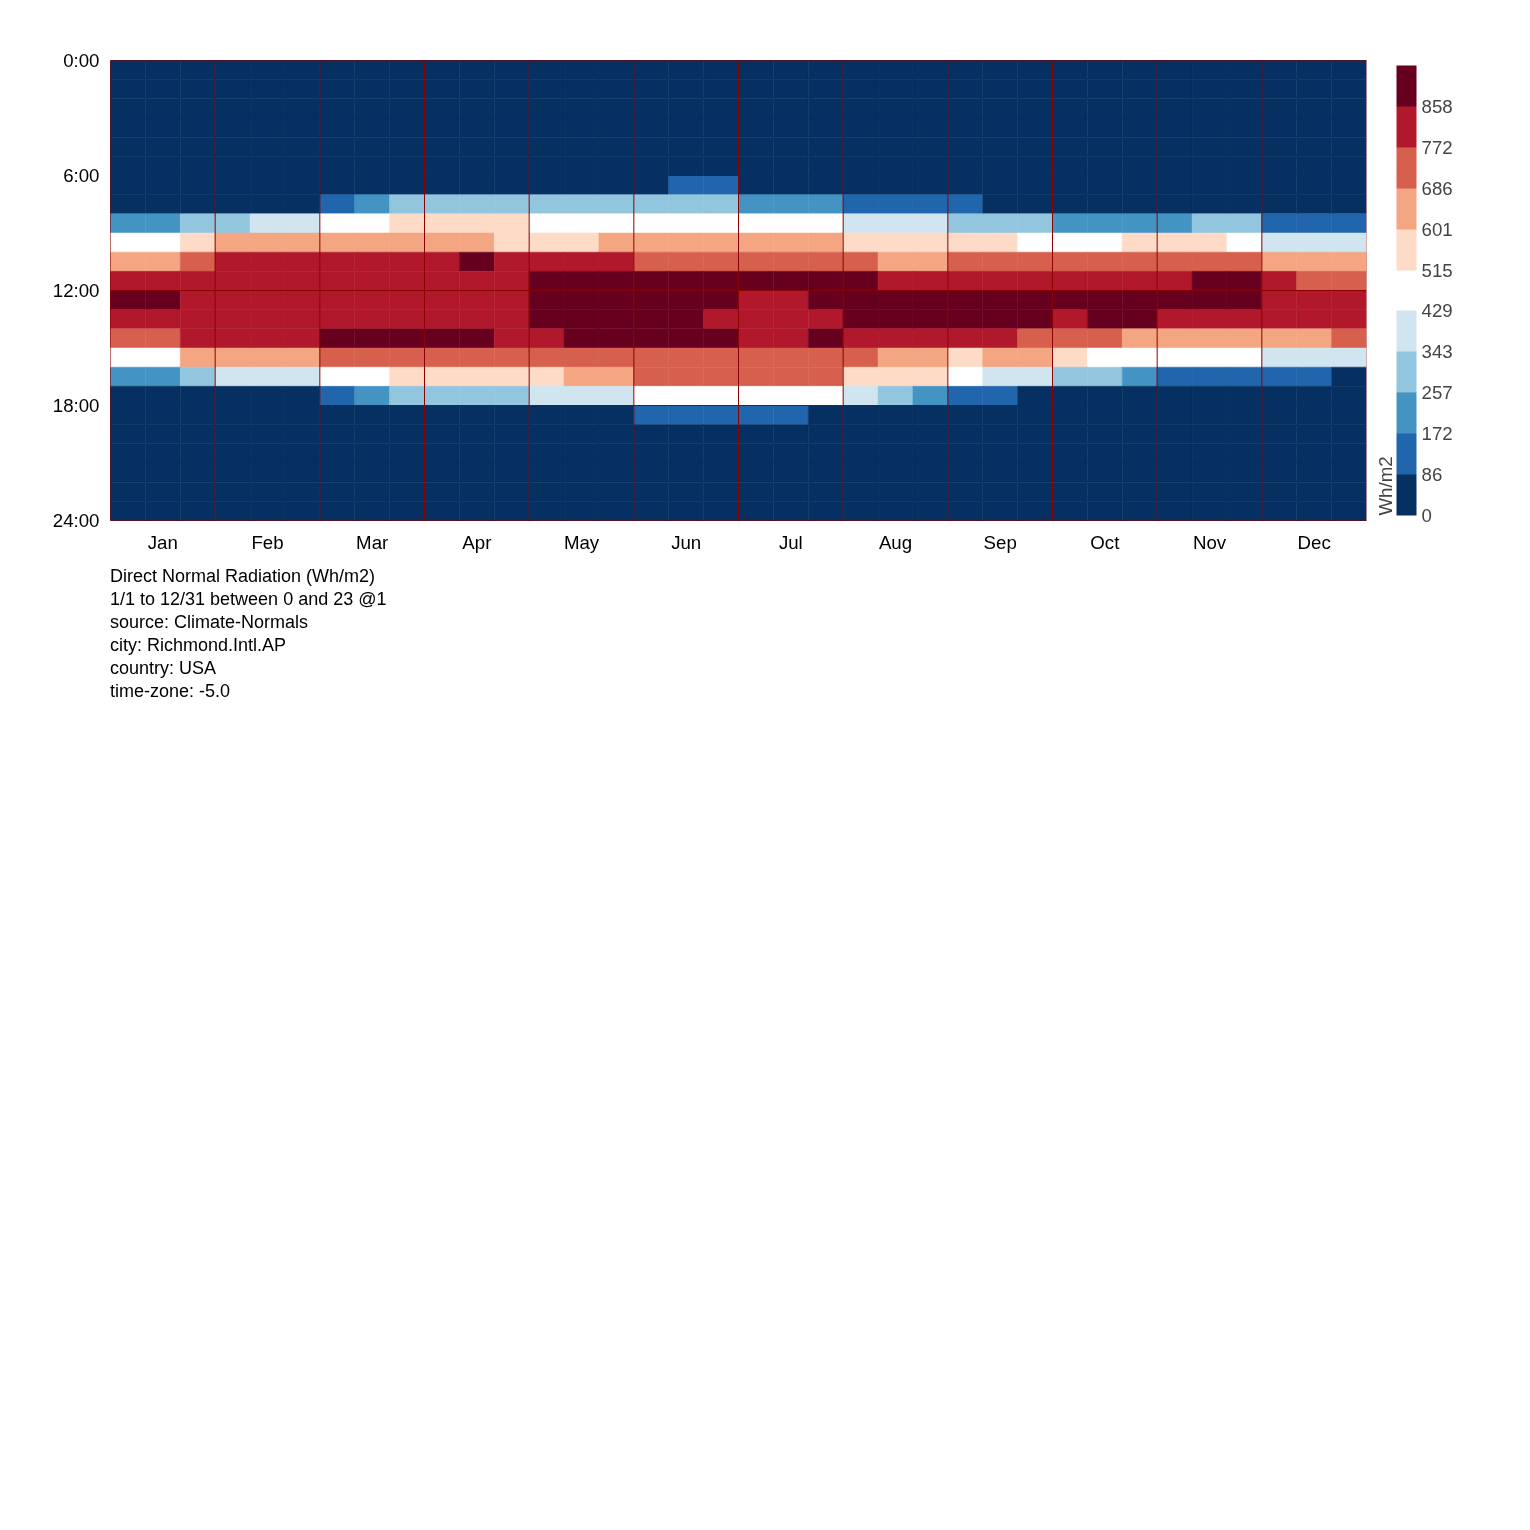 This screenshot has width=1530, height=1530. Describe the element at coordinates (248, 599) in the screenshot. I see `text: 1/1 to 12/31 between 0 and 23 @1` at that location.